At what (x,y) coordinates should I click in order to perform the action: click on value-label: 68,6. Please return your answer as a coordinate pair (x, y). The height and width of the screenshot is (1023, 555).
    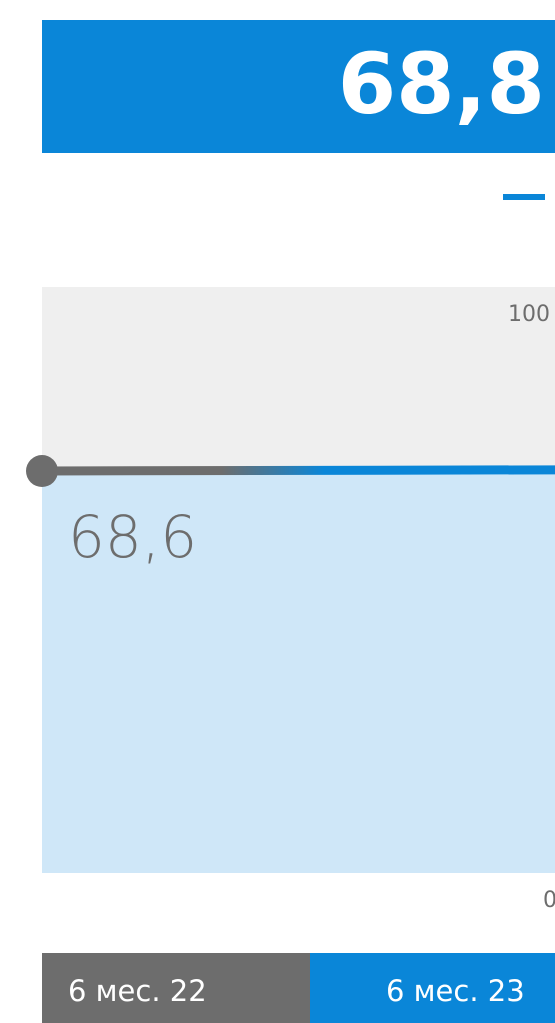
    Looking at the image, I should click on (132, 537).